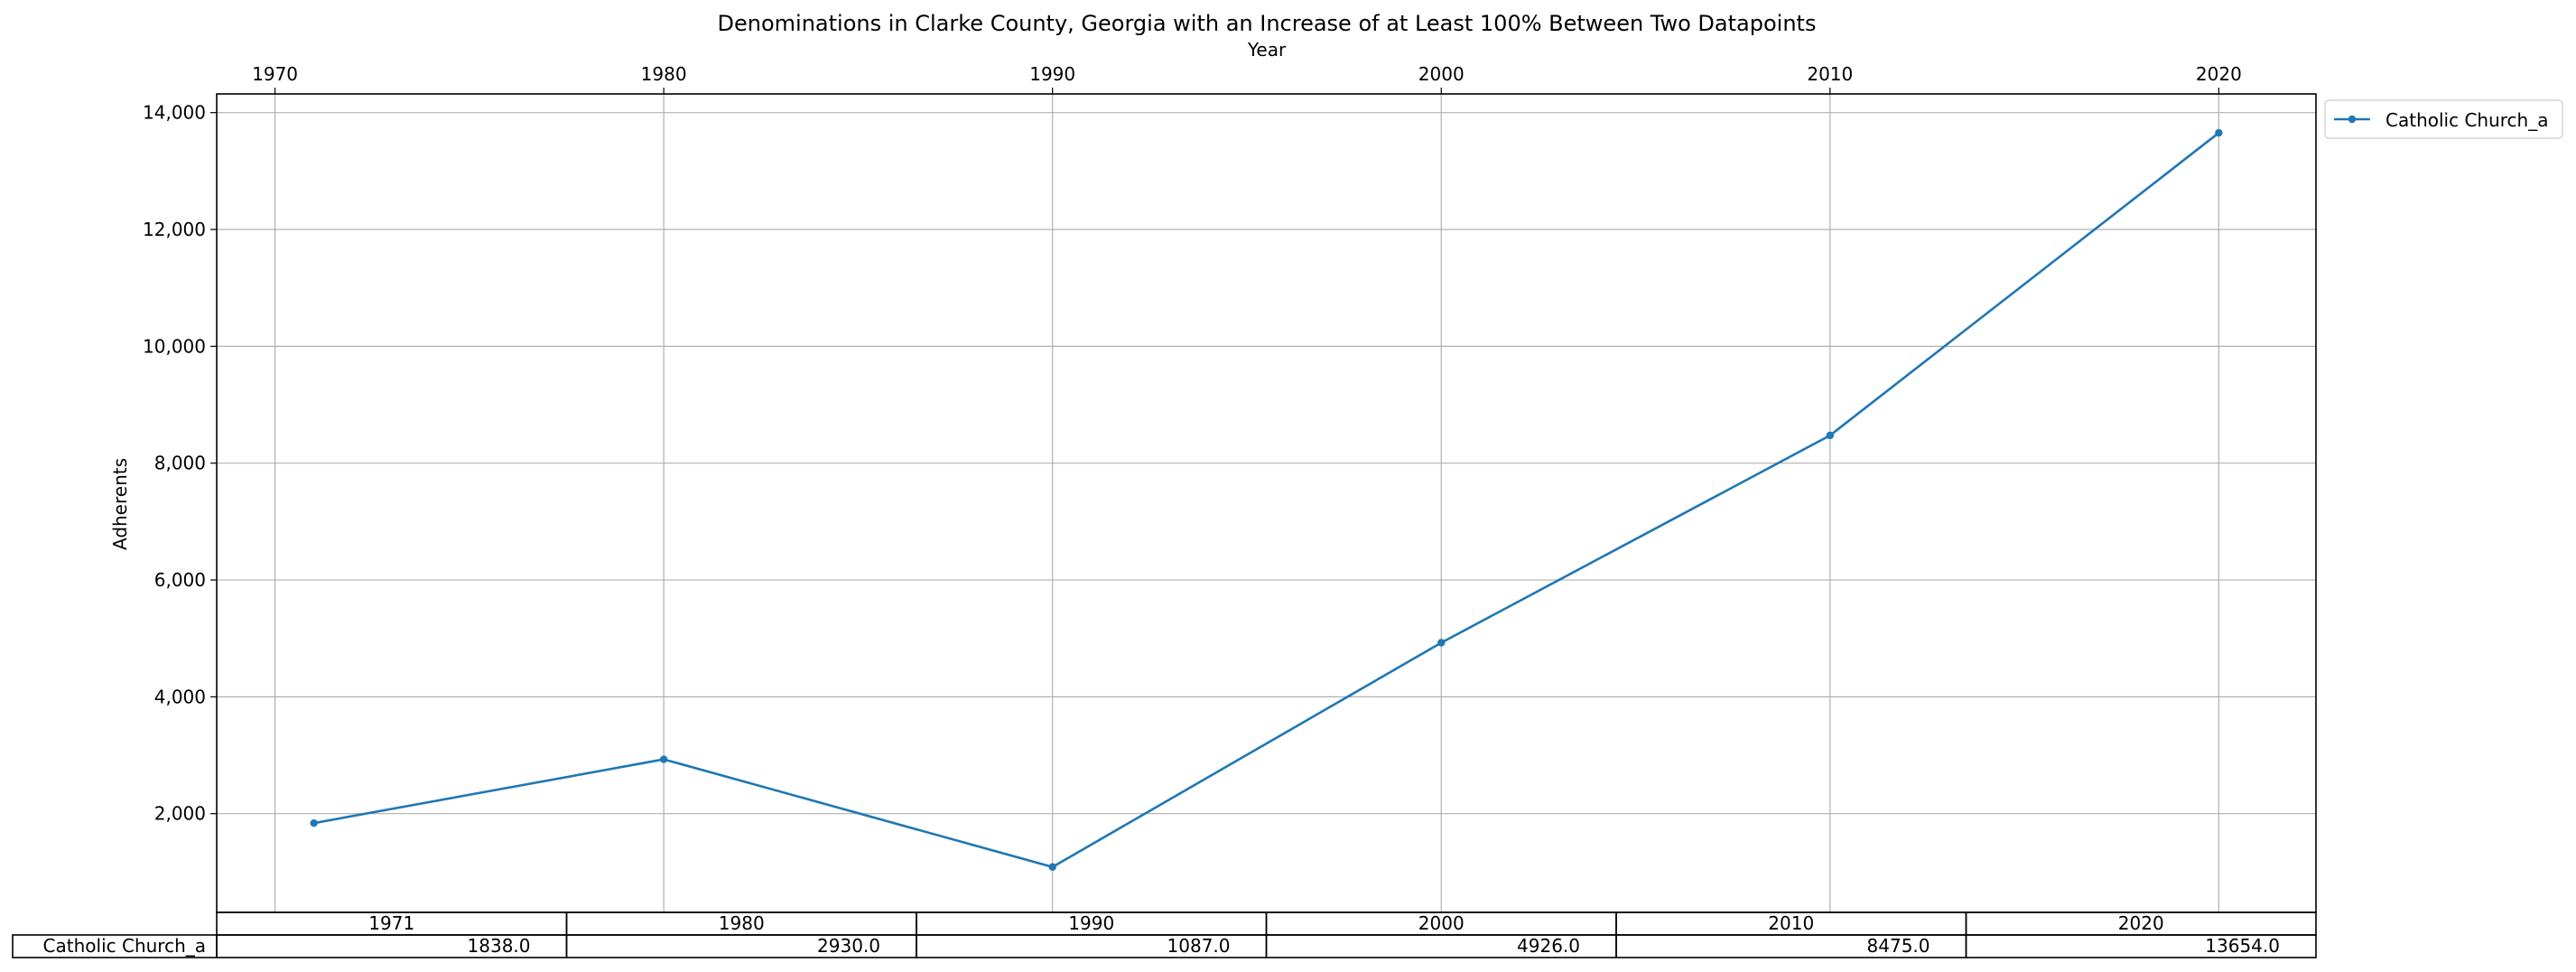 This screenshot has width=2576, height=972. I want to click on table-cell-value: 1087.0, so click(1199, 946).